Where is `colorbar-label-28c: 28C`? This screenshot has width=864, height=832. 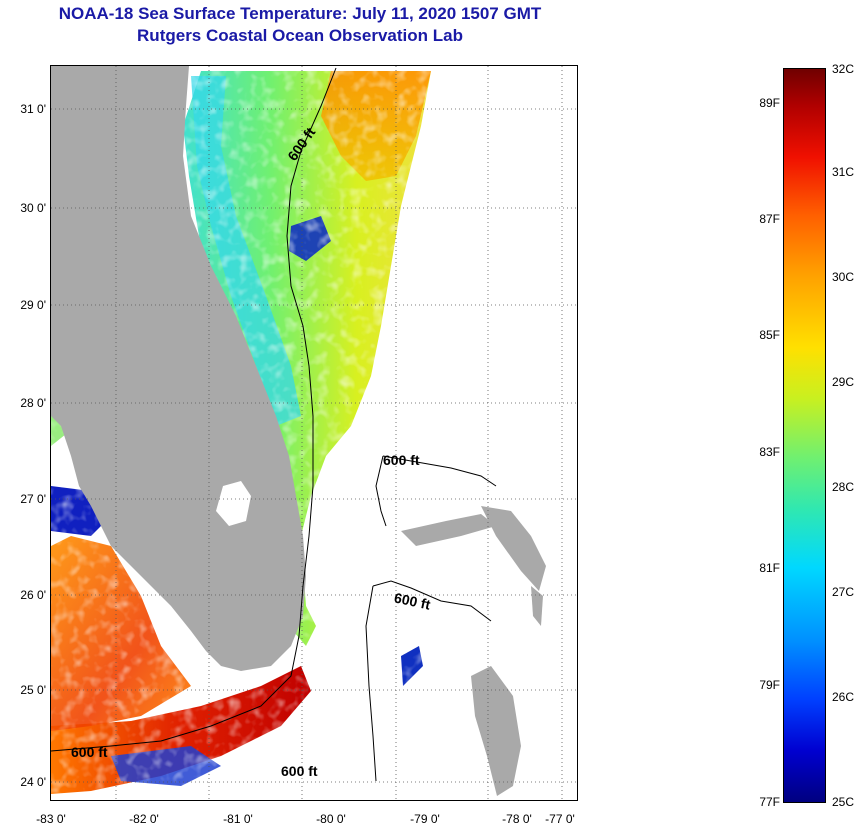
colorbar-label-28c: 28C is located at coordinates (843, 487).